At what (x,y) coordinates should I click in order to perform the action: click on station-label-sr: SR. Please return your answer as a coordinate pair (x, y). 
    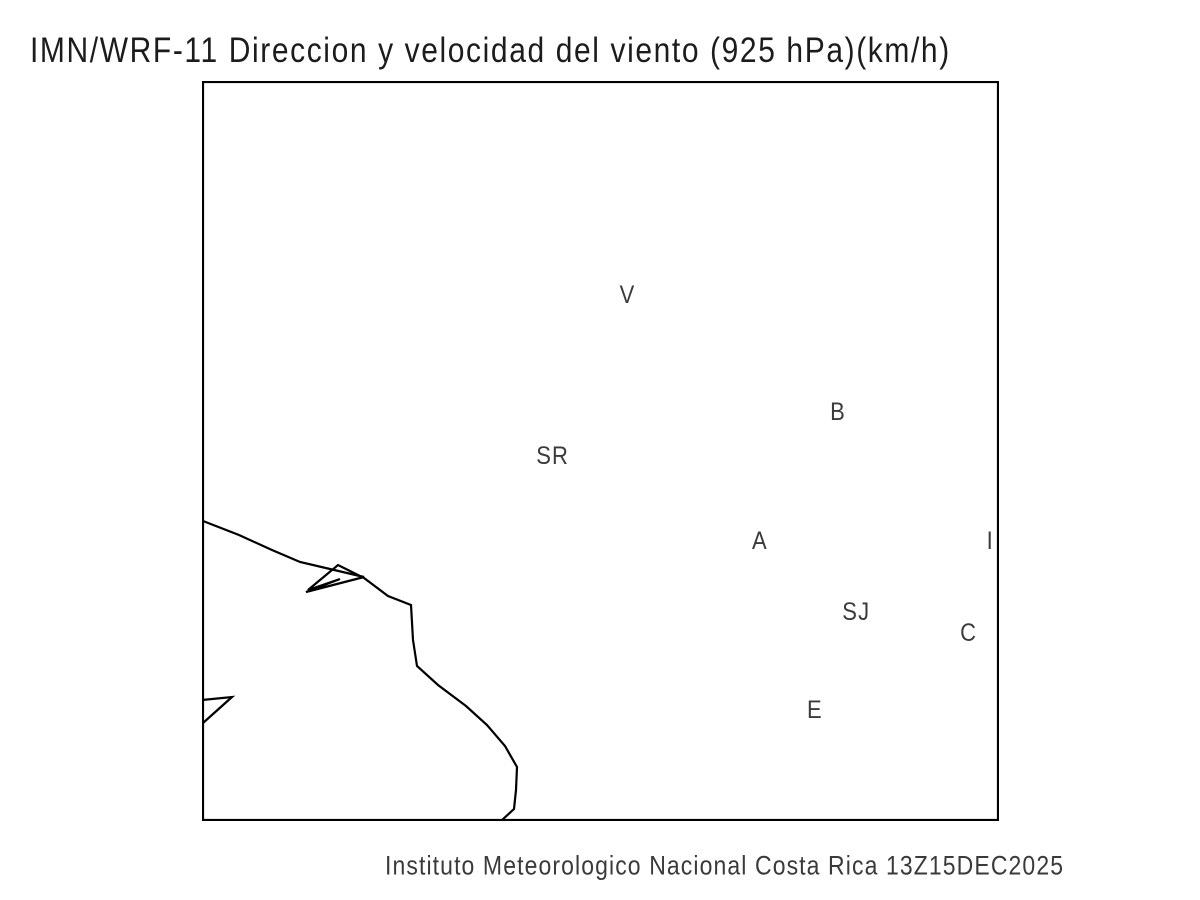
    Looking at the image, I should click on (553, 455).